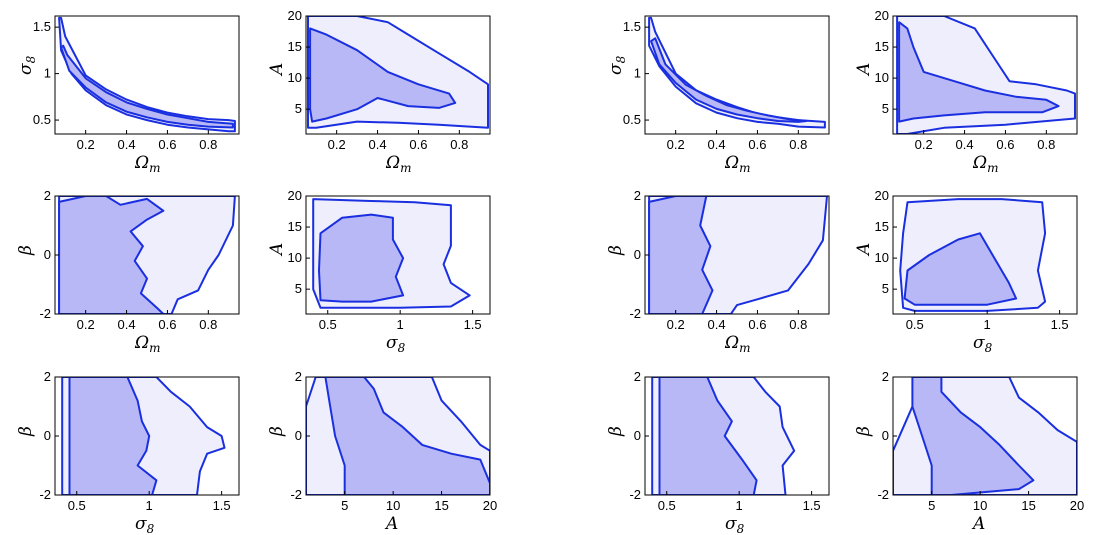 This screenshot has height=535, width=1099. I want to click on y-tick-label: 1, so click(47, 73).